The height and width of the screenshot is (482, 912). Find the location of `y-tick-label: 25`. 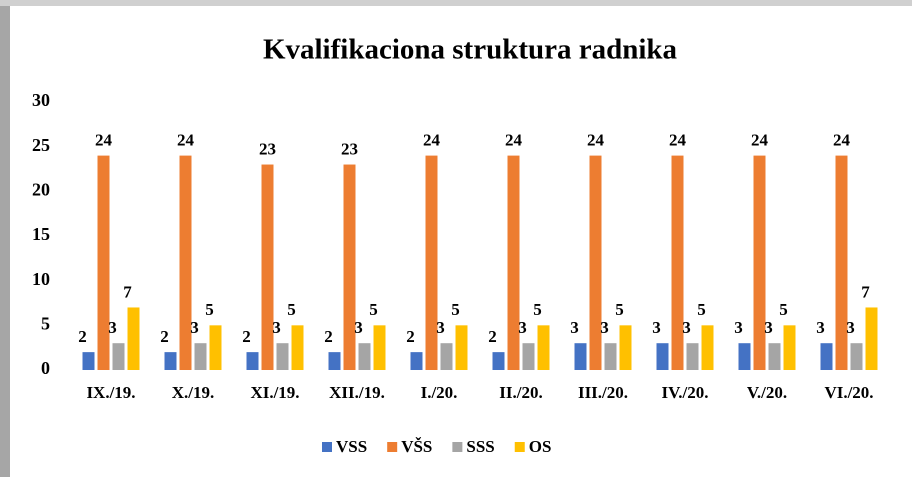

y-tick-label: 25 is located at coordinates (41, 145).